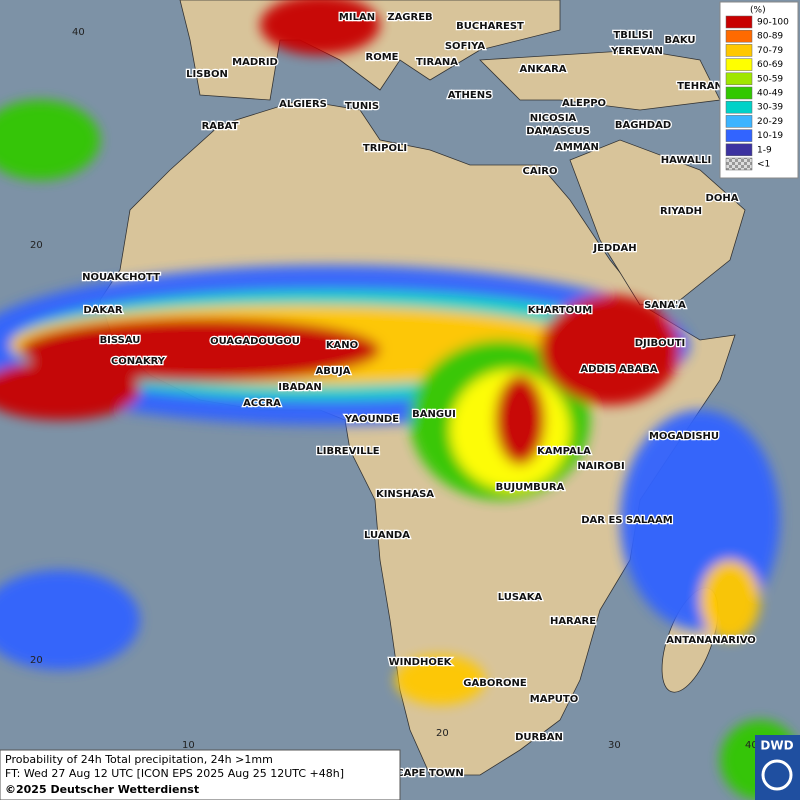  I want to click on legend-label: 70-79, so click(770, 51).